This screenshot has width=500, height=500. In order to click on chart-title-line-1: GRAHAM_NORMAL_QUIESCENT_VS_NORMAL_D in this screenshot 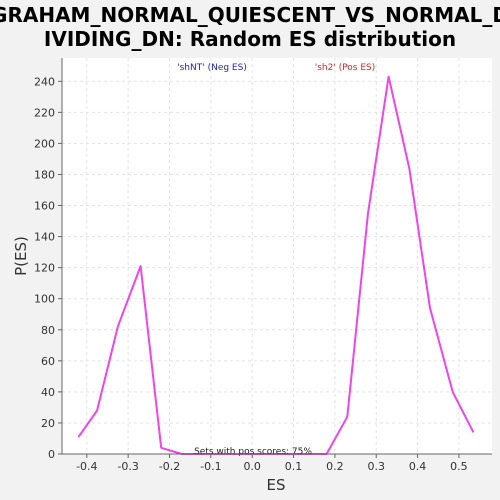, I will do `click(250, 15)`.